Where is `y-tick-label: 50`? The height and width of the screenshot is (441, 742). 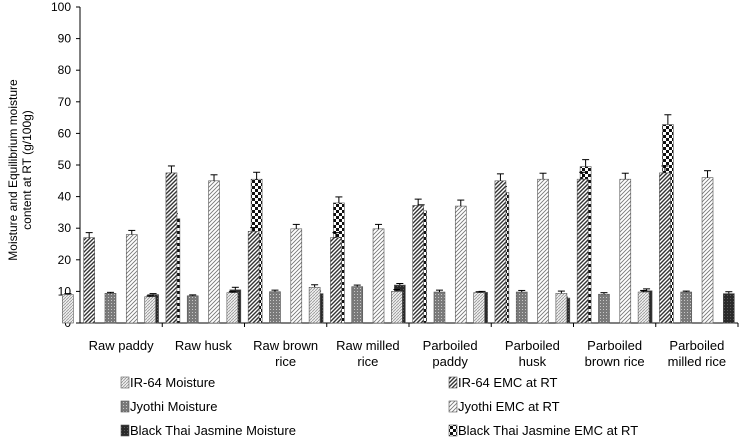
y-tick-label: 50 is located at coordinates (65, 165).